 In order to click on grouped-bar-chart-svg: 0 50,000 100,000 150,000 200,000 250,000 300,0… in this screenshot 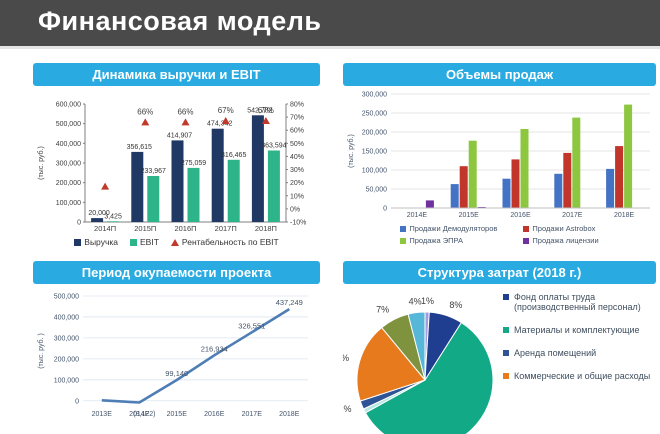, I will do `click(498, 155)`.